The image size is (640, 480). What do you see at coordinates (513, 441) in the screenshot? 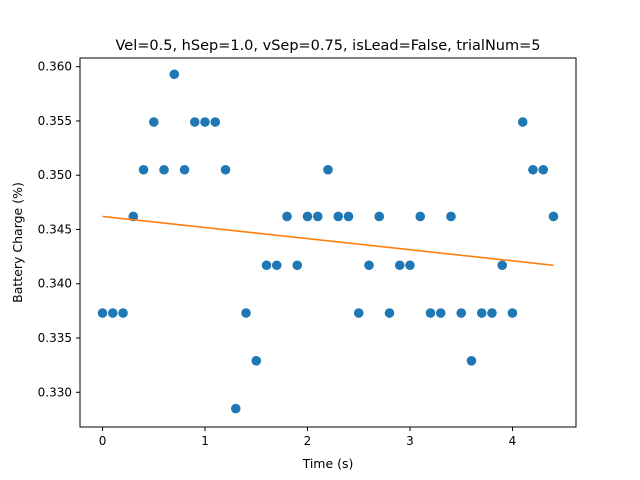
I see `x-tick-label: 4` at bounding box center [513, 441].